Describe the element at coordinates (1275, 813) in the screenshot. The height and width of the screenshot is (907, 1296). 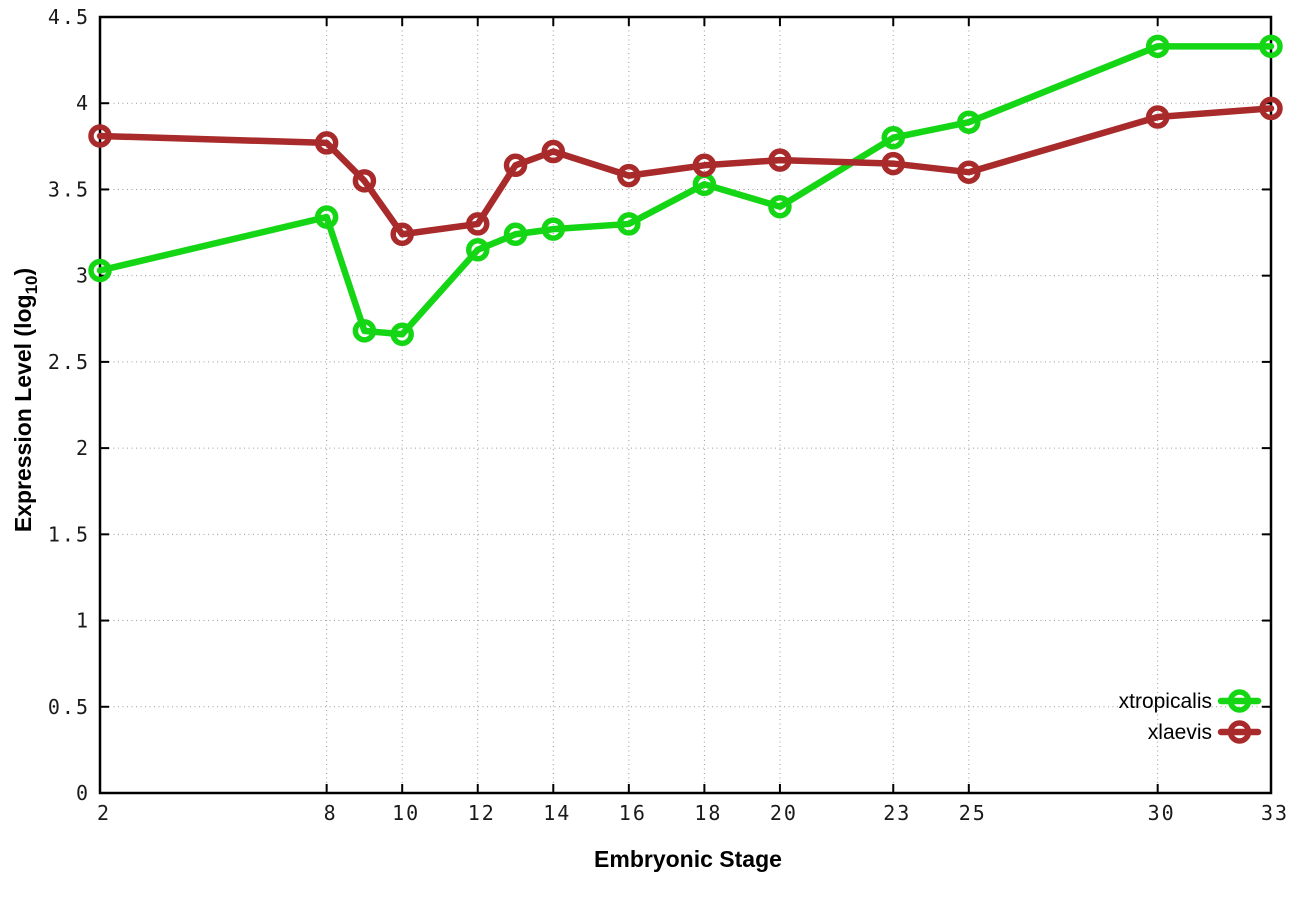
I see `svg-text: 33` at that location.